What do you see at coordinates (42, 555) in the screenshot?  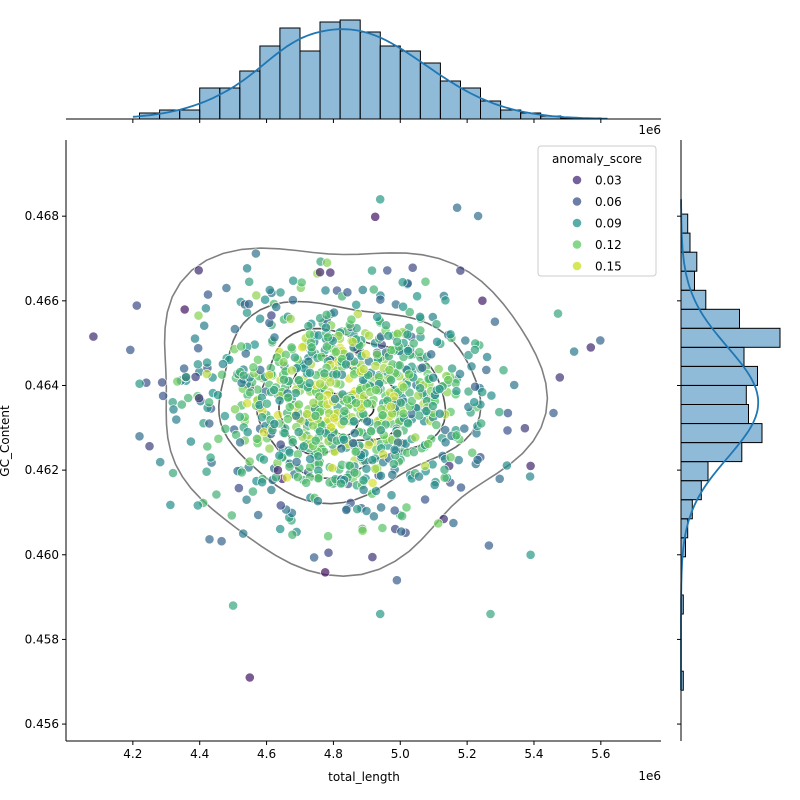 I see `y-tick-label: 0.460` at bounding box center [42, 555].